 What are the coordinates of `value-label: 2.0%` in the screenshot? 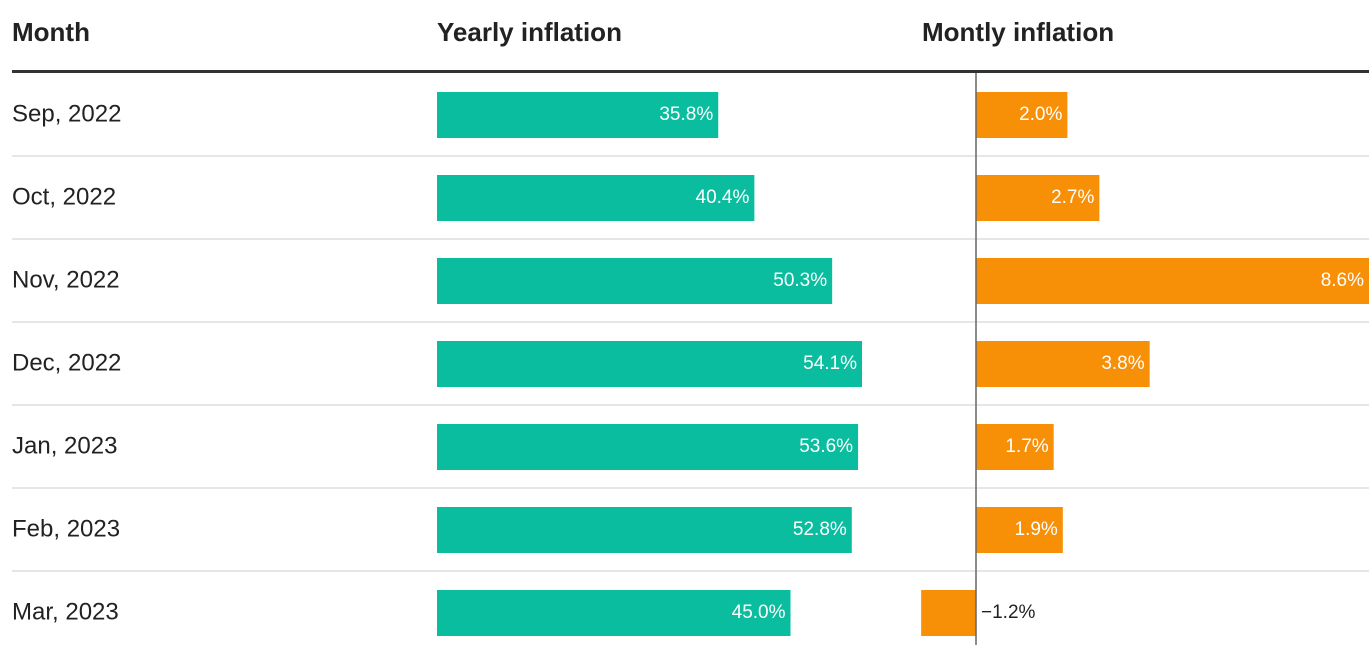 It's located at (1040, 114).